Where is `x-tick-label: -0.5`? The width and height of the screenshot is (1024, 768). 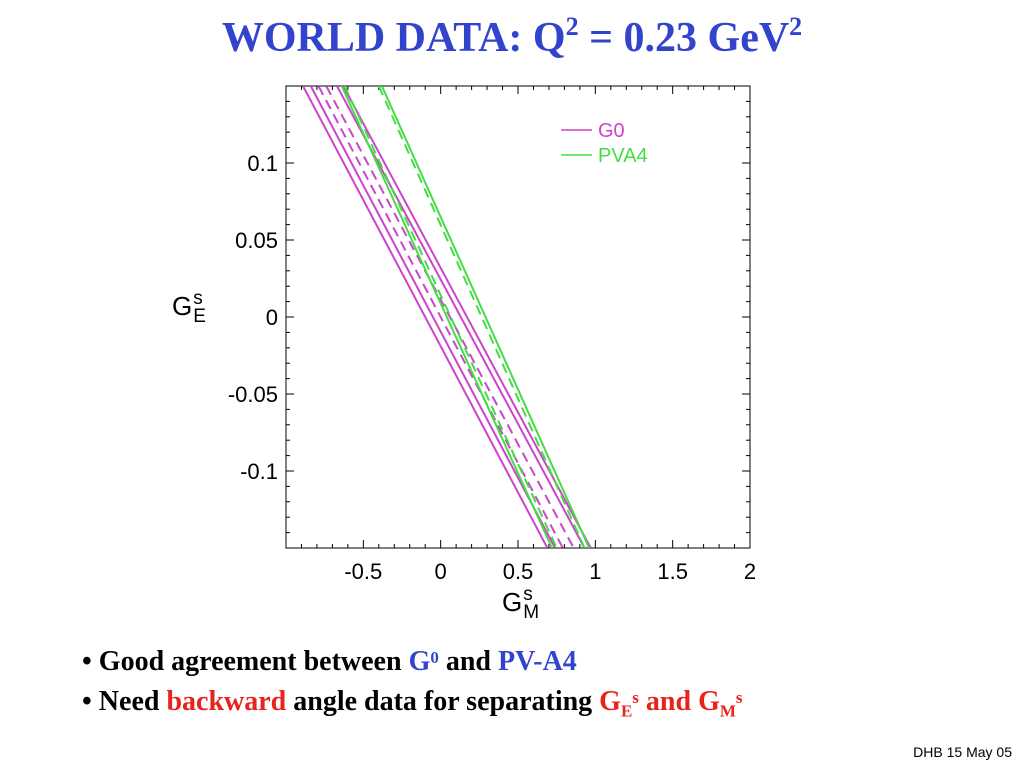 x-tick-label: -0.5 is located at coordinates (363, 571).